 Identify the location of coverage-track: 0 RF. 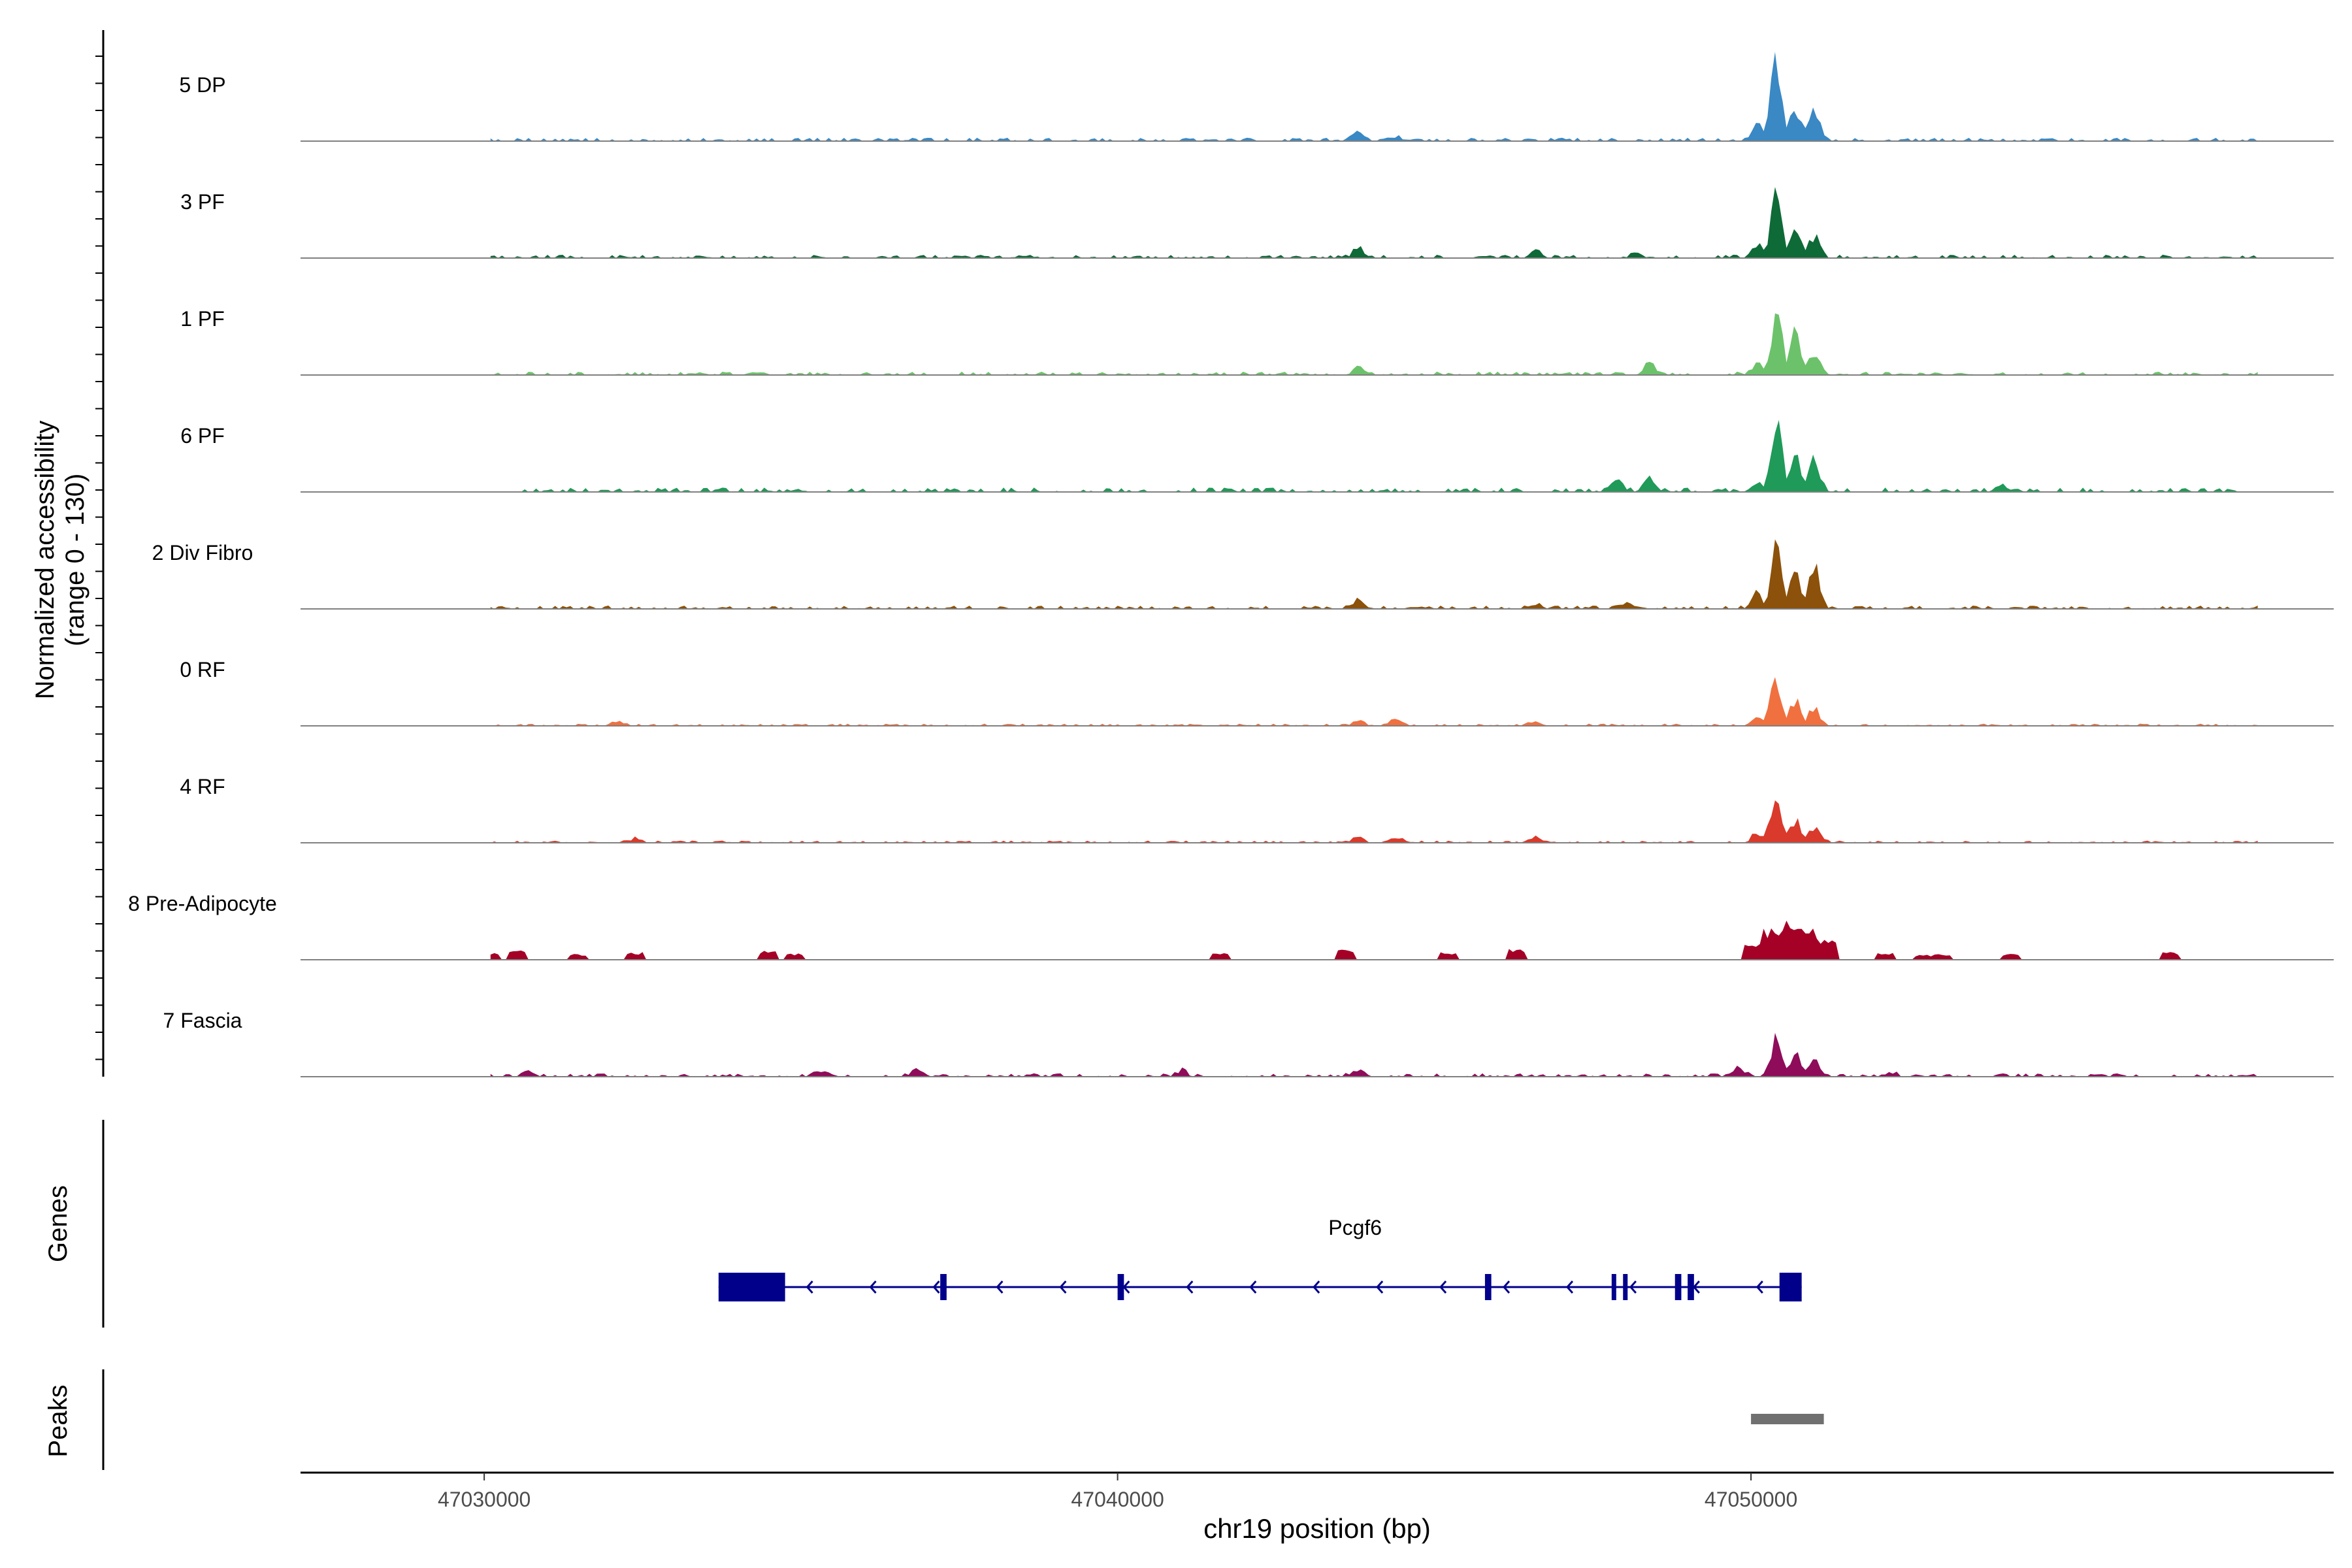
(1257, 692).